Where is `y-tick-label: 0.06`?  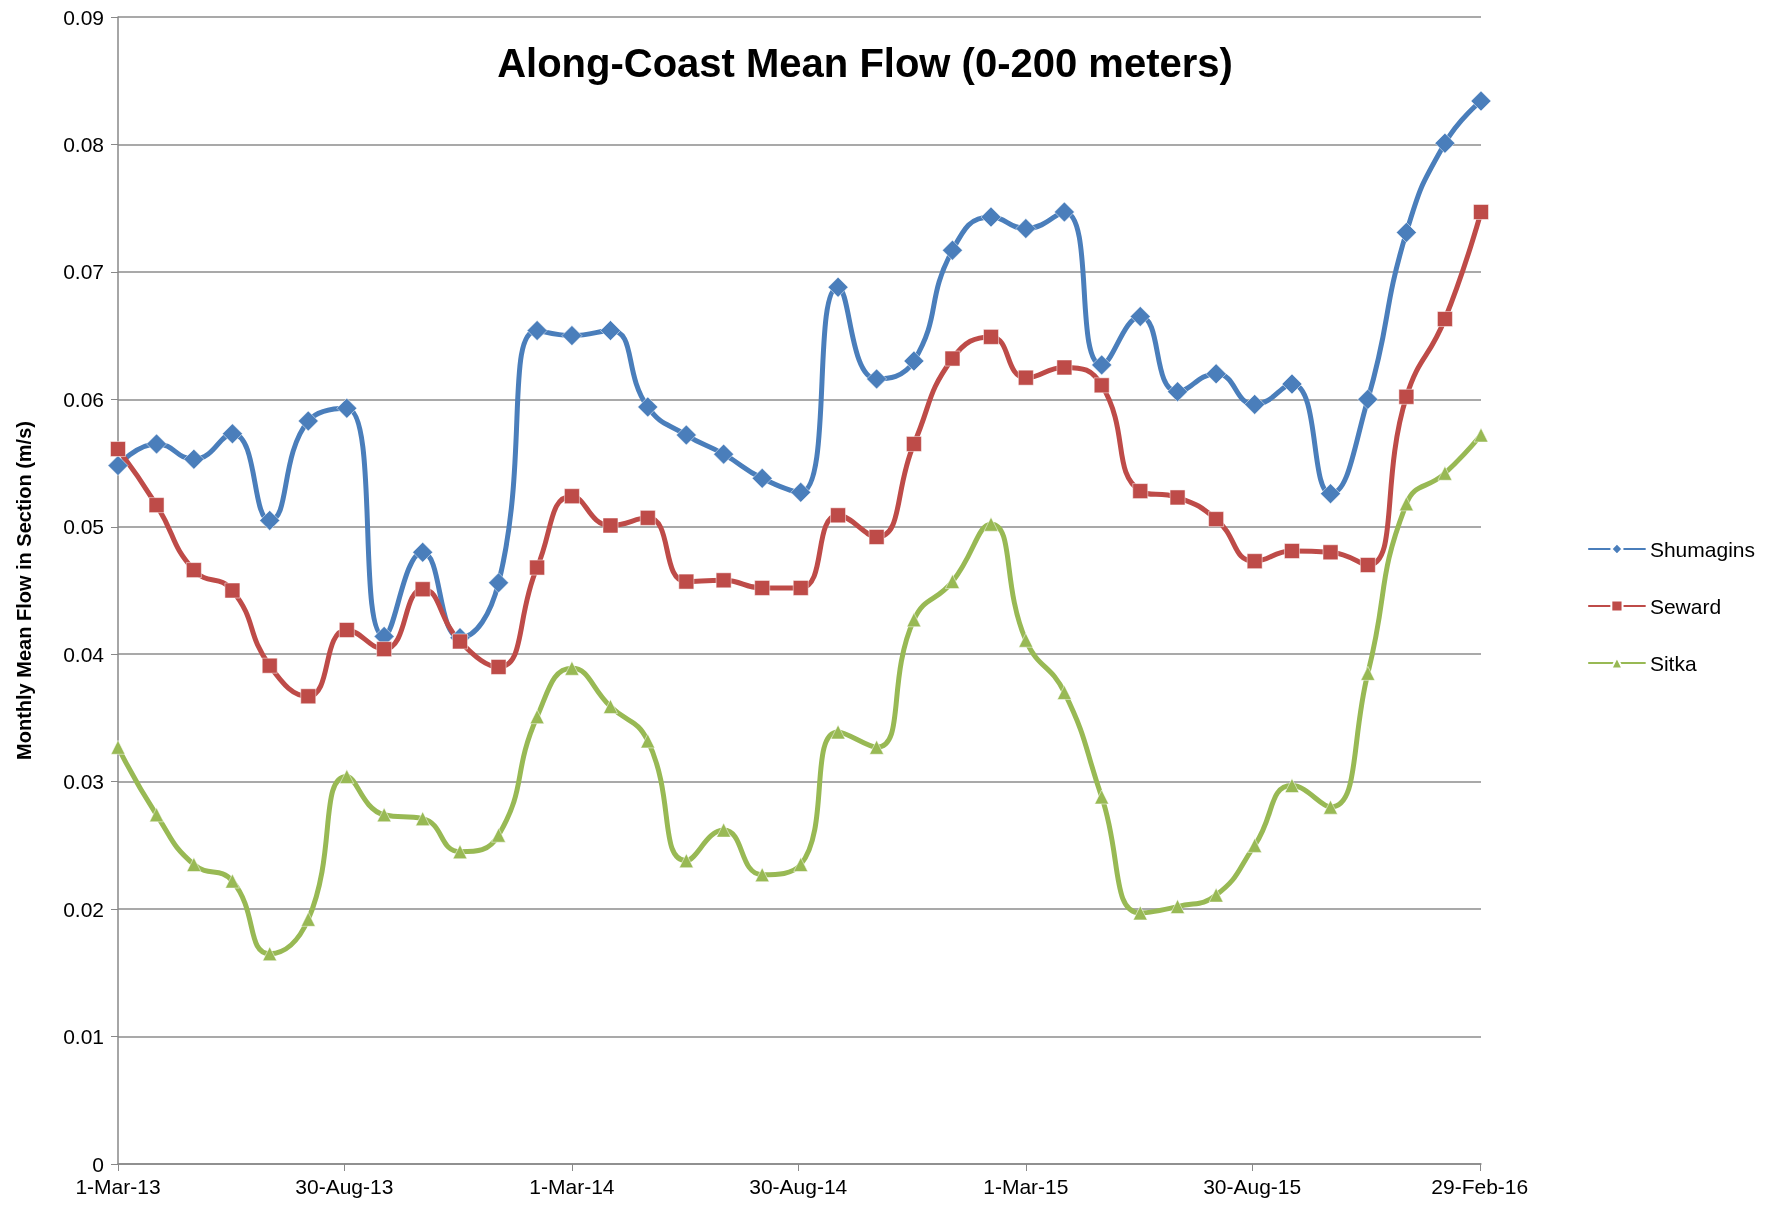
y-tick-label: 0.06 is located at coordinates (83, 399).